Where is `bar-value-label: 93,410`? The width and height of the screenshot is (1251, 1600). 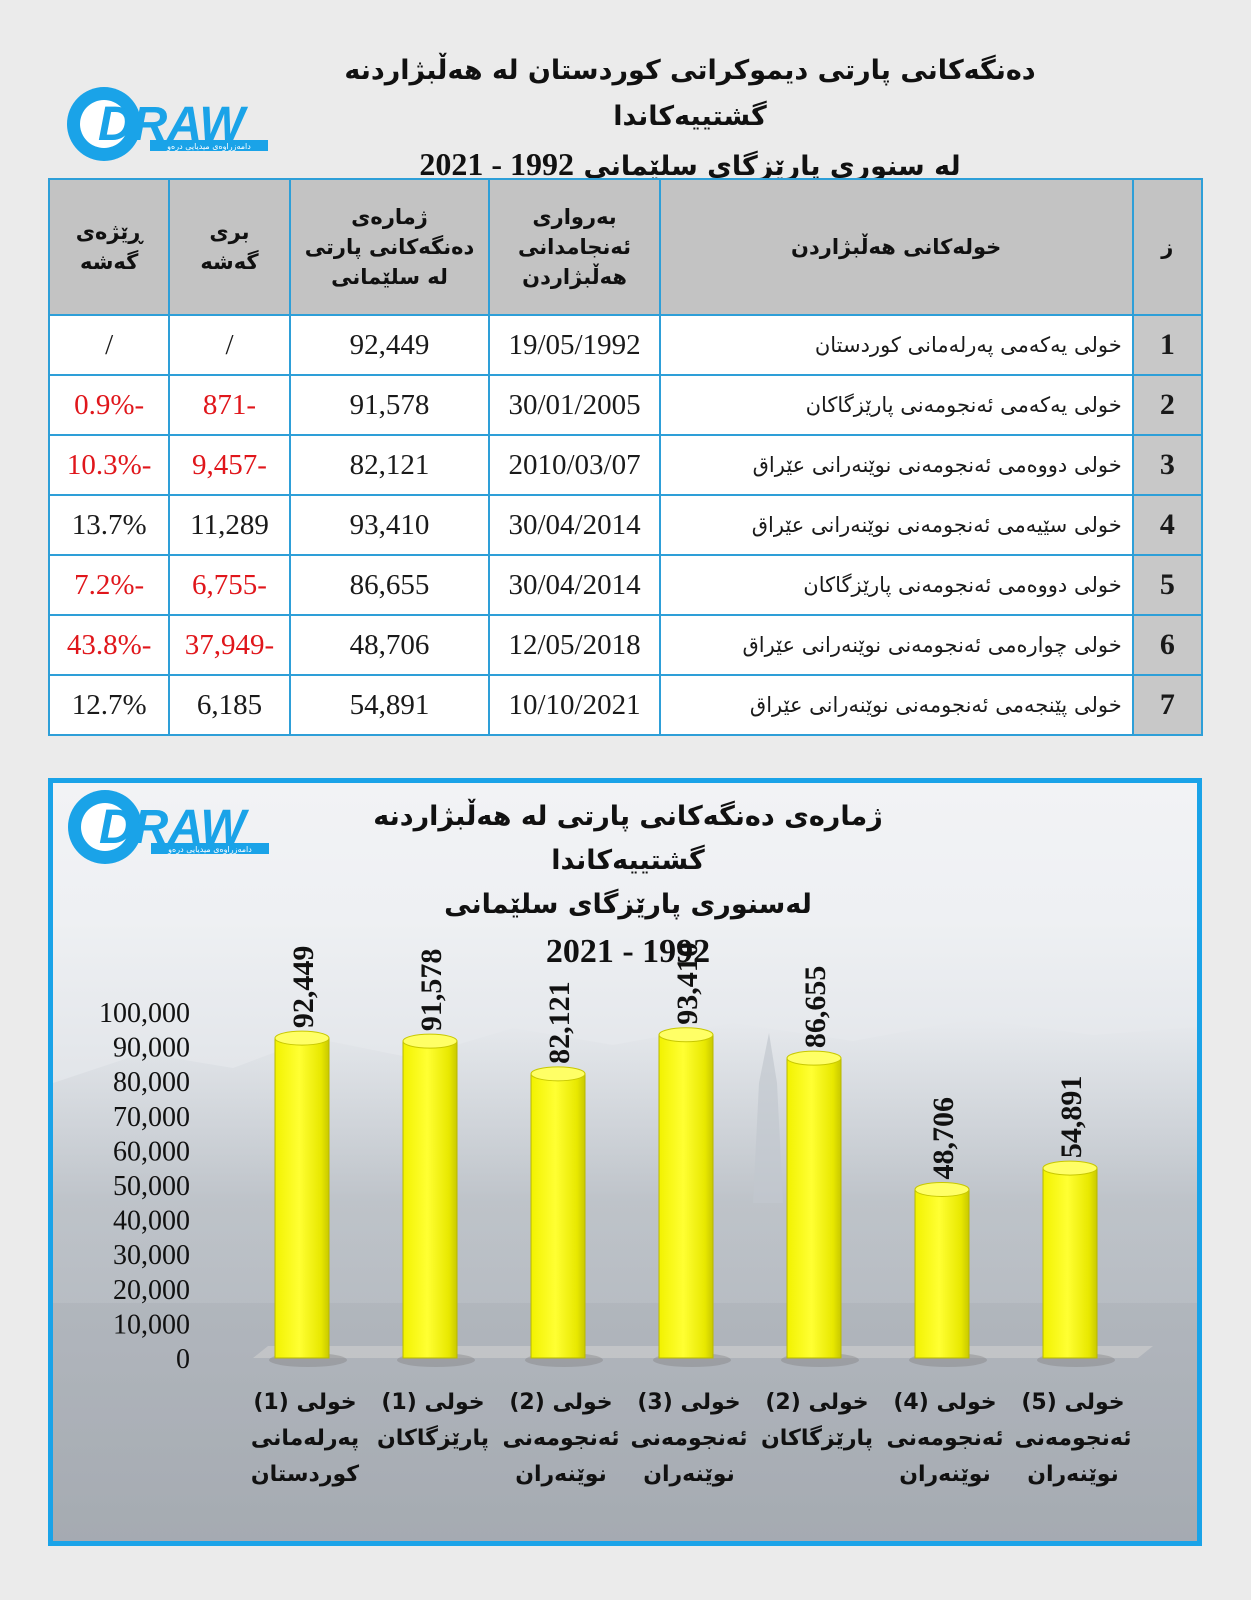
bar-value-label: 93,410 is located at coordinates (687, 983).